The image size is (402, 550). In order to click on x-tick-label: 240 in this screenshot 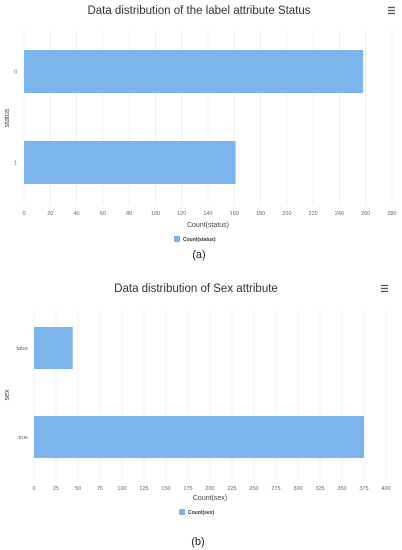, I will do `click(339, 214)`.